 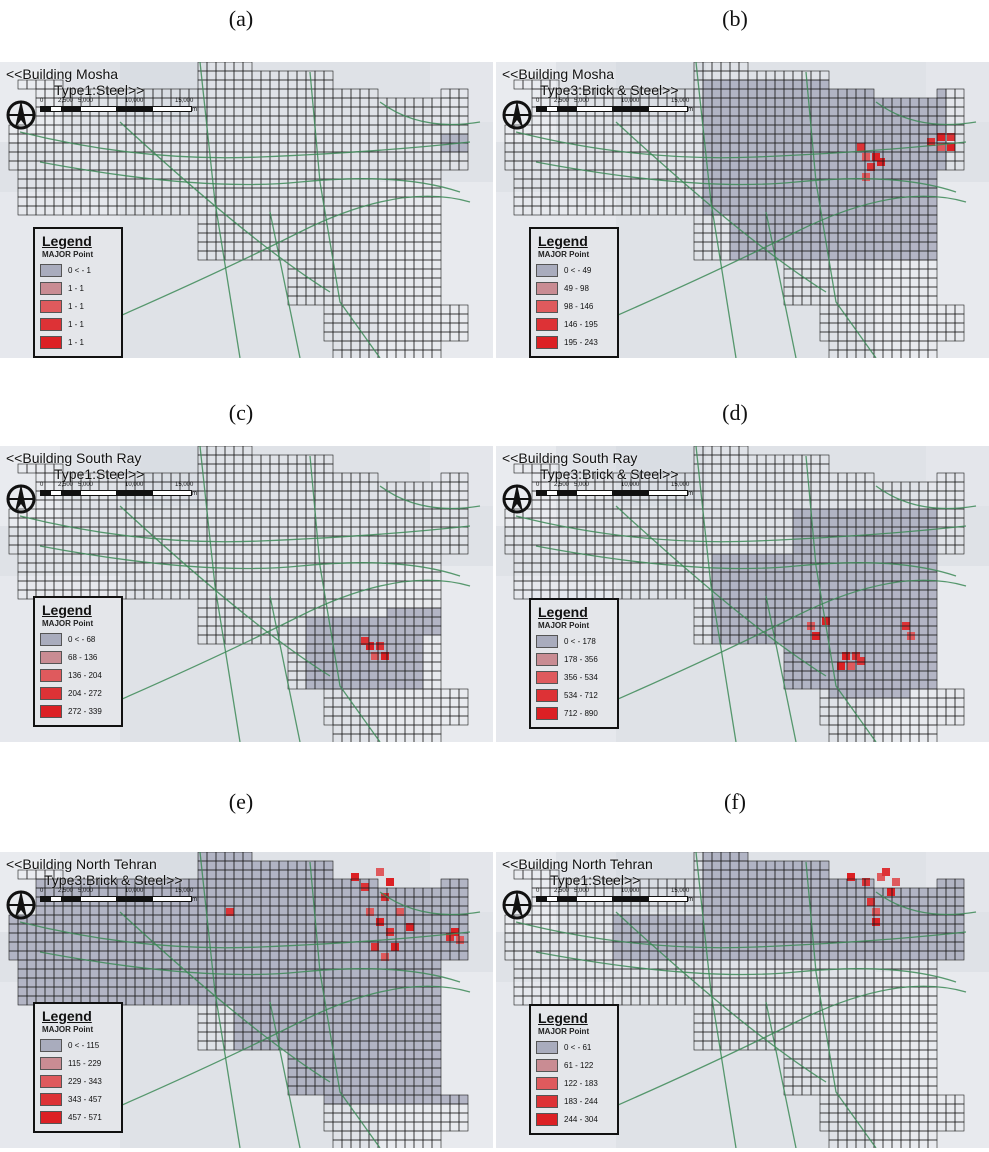 I want to click on scale-unit: m, so click(x=194, y=900).